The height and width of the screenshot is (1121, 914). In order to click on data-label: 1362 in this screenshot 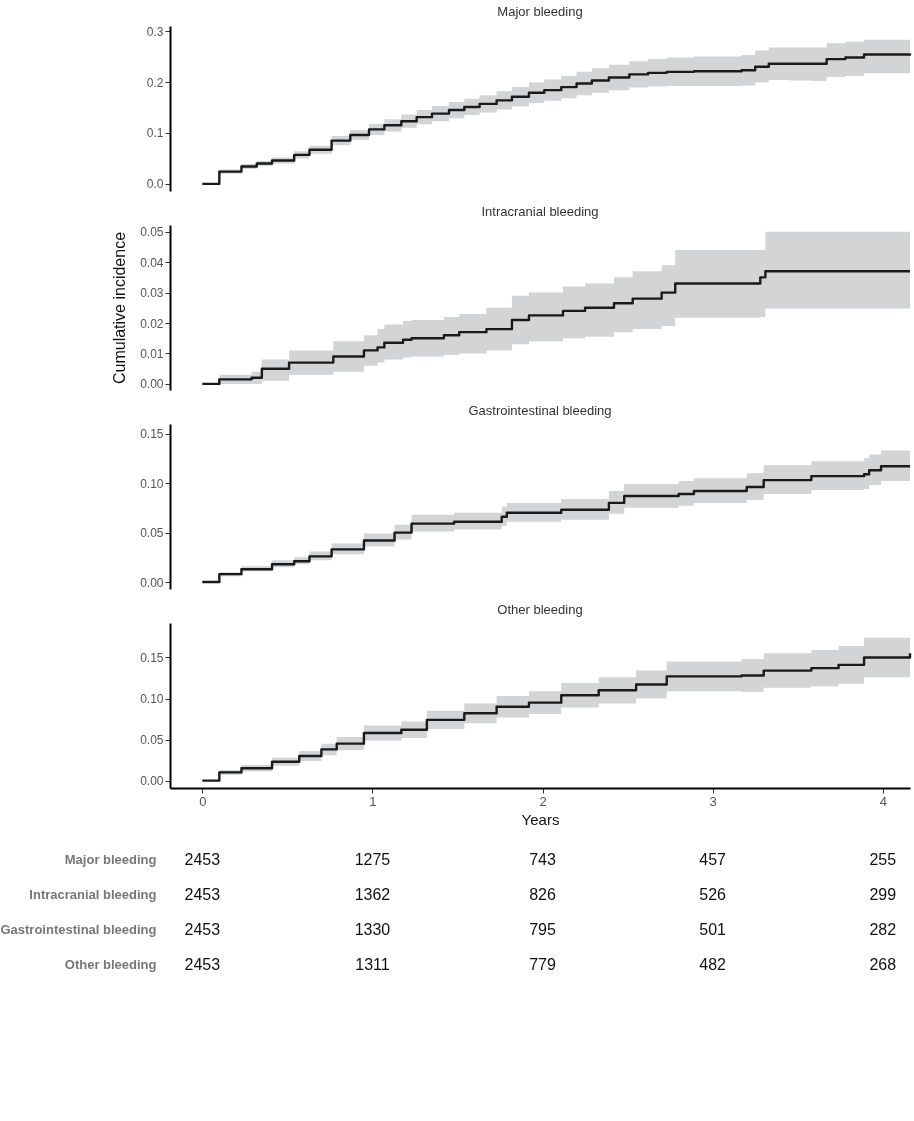, I will do `click(372, 894)`.